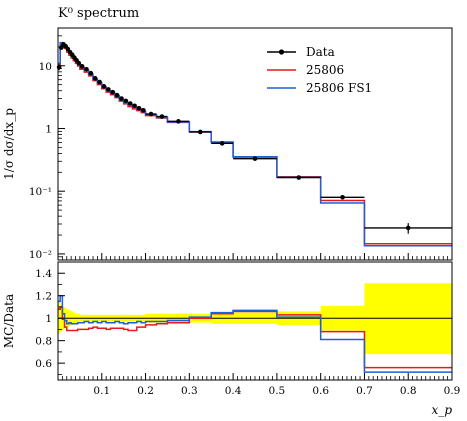 This screenshot has height=421, width=467. Describe the element at coordinates (48, 319) in the screenshot. I see `ratio-ytick-label-2: 1` at that location.